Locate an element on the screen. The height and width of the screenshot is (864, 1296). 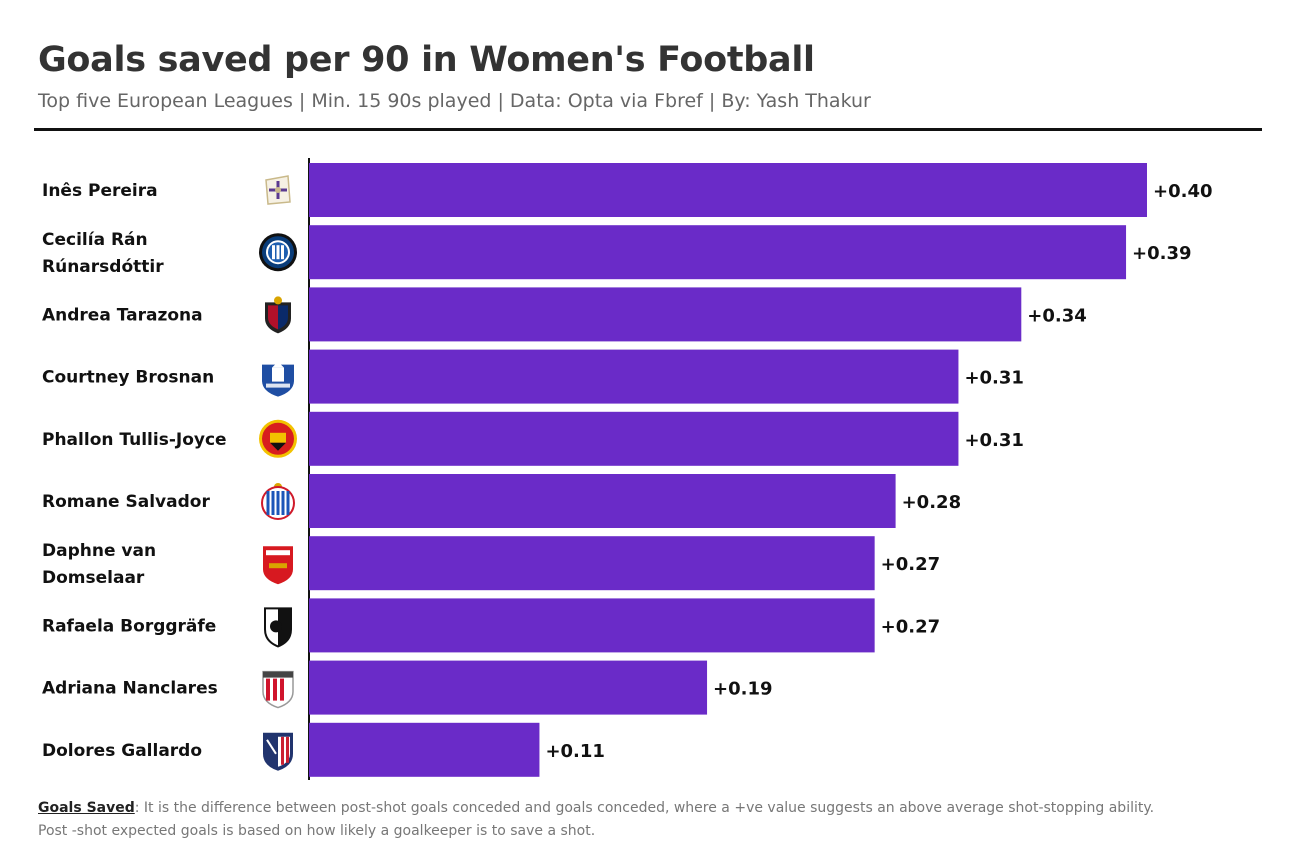
category-label-10: Dolores Gallardo is located at coordinates (122, 751).